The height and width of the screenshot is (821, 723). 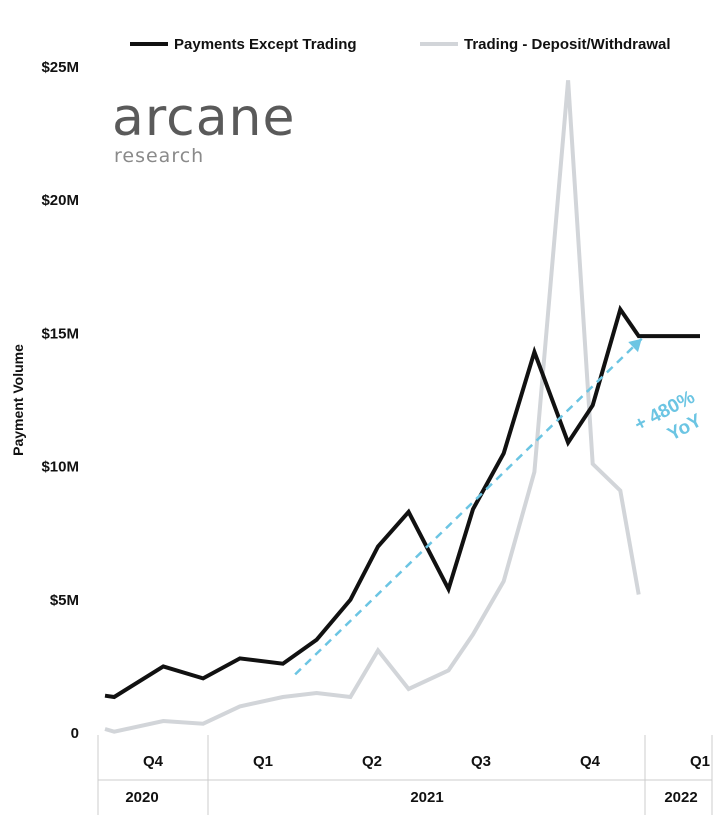 What do you see at coordinates (60, 467) in the screenshot?
I see `y-tick-label: $10M` at bounding box center [60, 467].